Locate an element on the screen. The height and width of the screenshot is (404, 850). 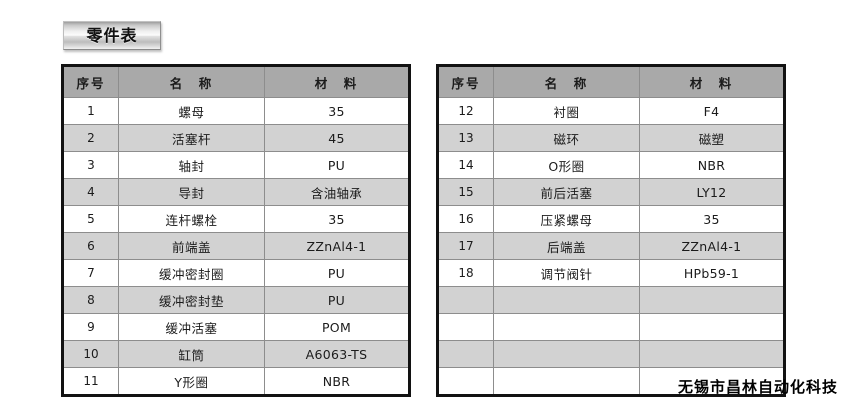
table-row: 10 缸筒 A6063-TS is located at coordinates (236, 354).